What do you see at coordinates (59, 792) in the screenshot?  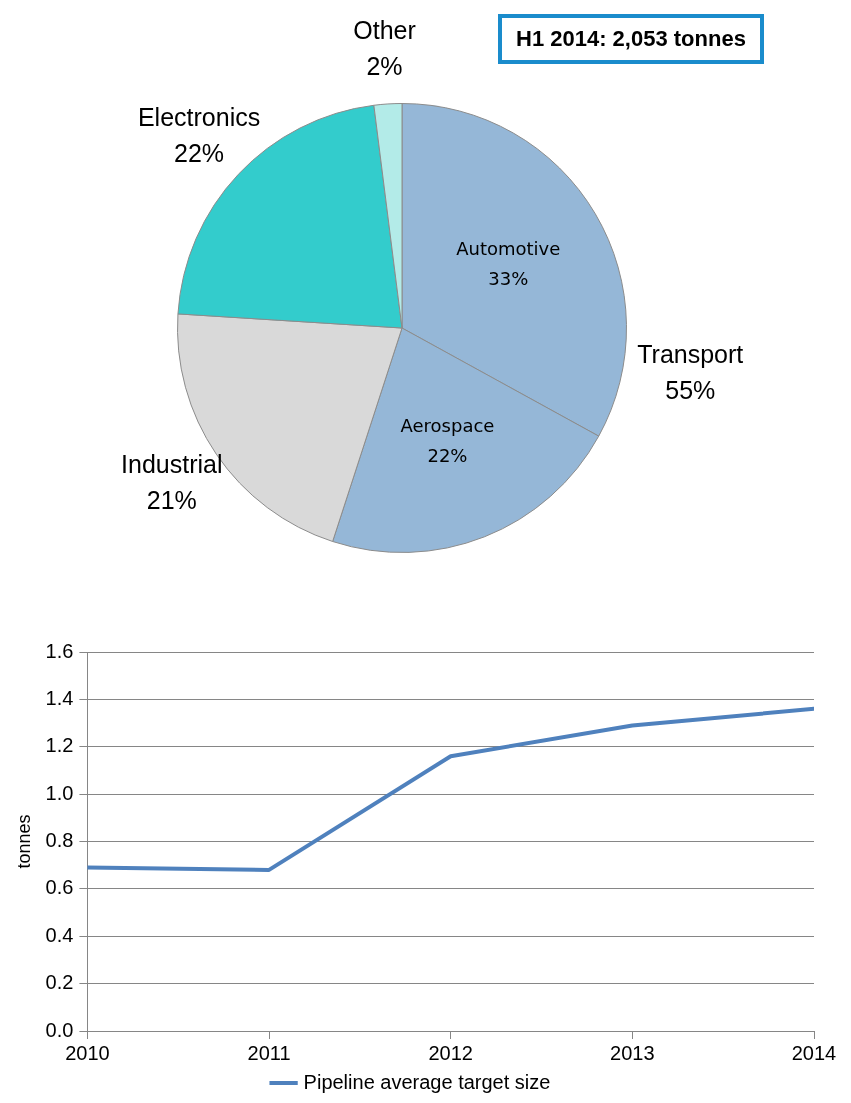 I see `y-tick-label: 1.0` at bounding box center [59, 792].